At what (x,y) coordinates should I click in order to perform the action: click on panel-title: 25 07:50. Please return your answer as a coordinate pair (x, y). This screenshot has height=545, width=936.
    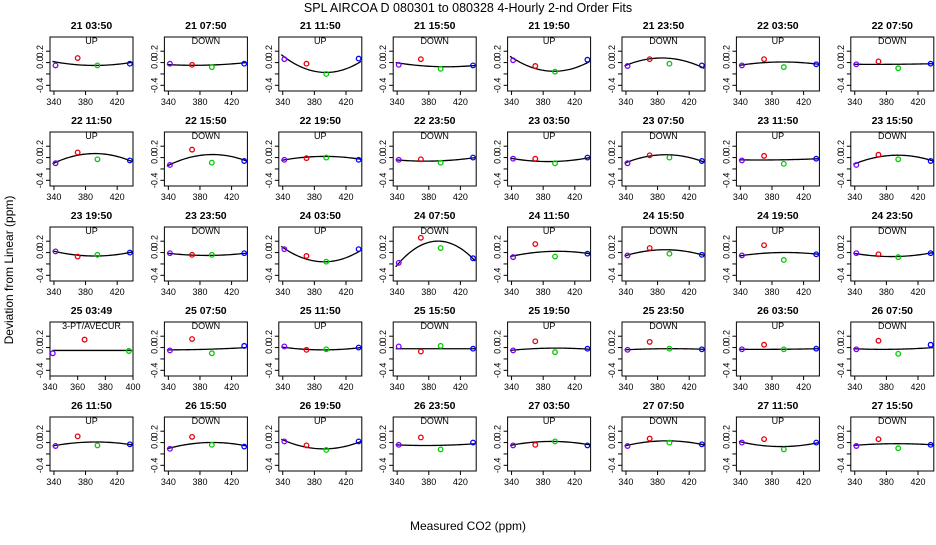
    Looking at the image, I should click on (206, 311).